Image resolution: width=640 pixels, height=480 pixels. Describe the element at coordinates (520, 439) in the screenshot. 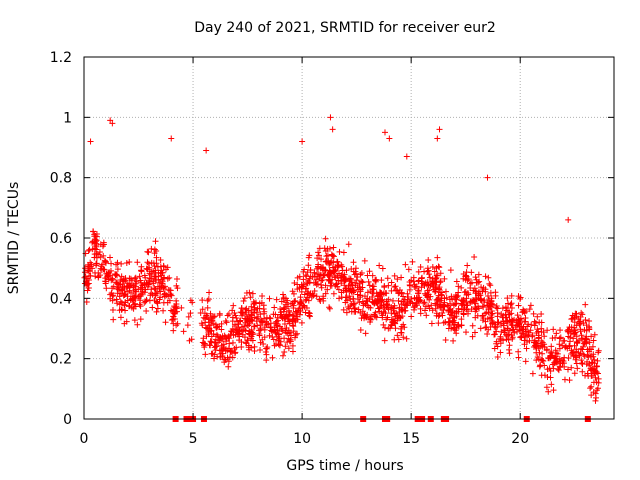

I see `x-tick-label: 20` at that location.